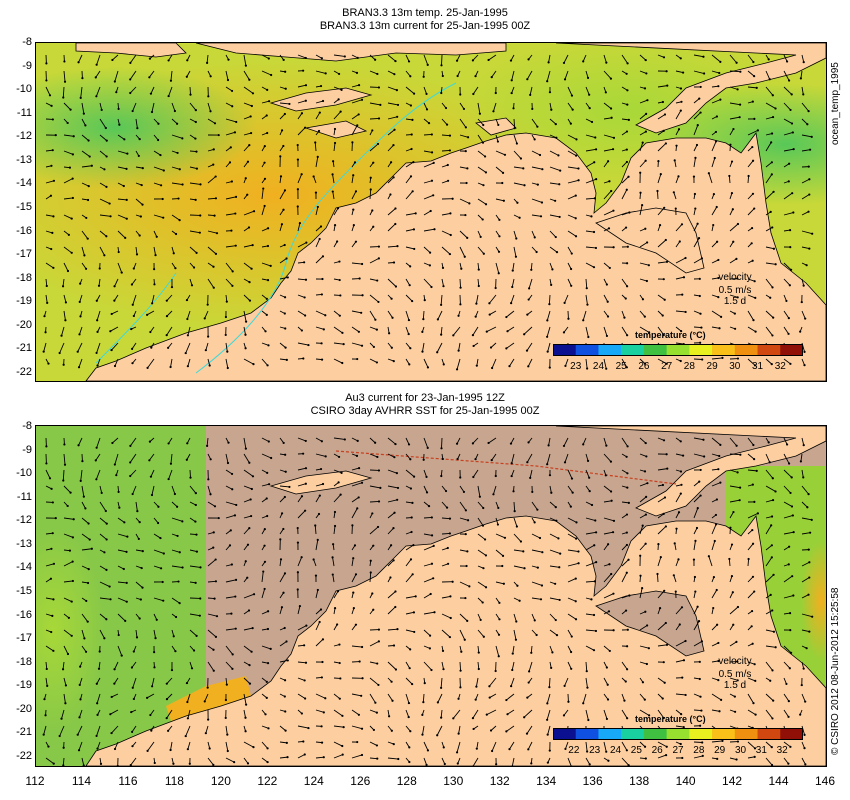 The image size is (850, 800). I want to click on lat-tick-upper: -18, so click(24, 277).